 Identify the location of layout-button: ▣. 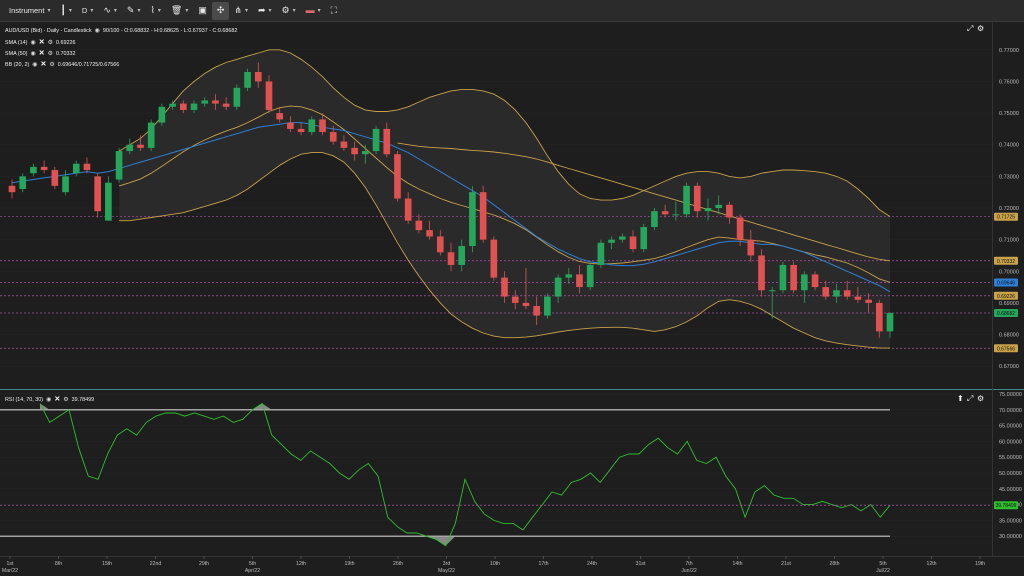
(202, 11).